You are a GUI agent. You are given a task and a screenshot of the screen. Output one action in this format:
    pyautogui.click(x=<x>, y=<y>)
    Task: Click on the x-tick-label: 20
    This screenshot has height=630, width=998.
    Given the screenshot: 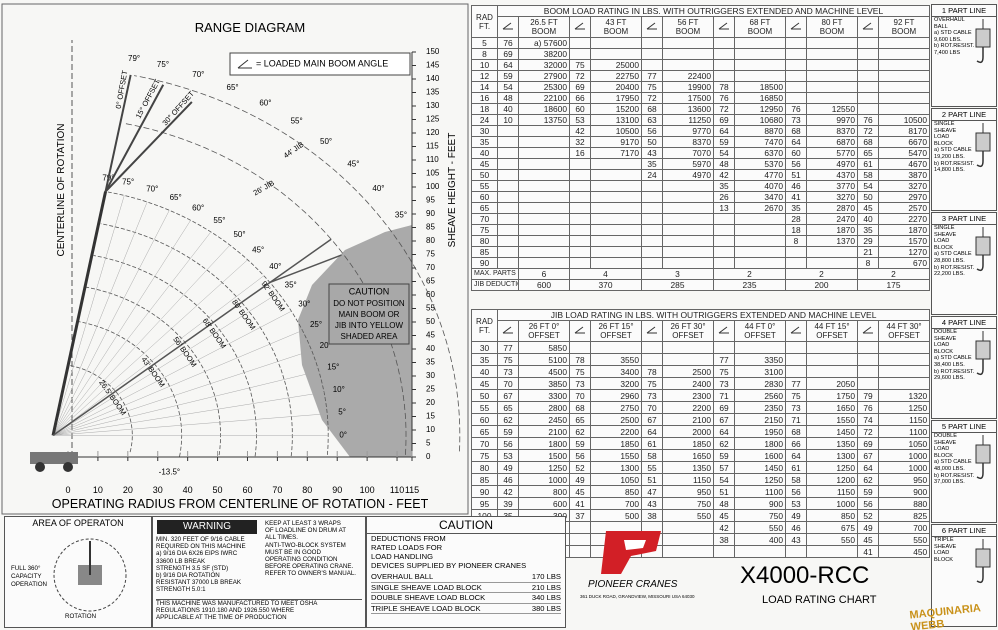 What is the action you would take?
    pyautogui.click(x=128, y=490)
    